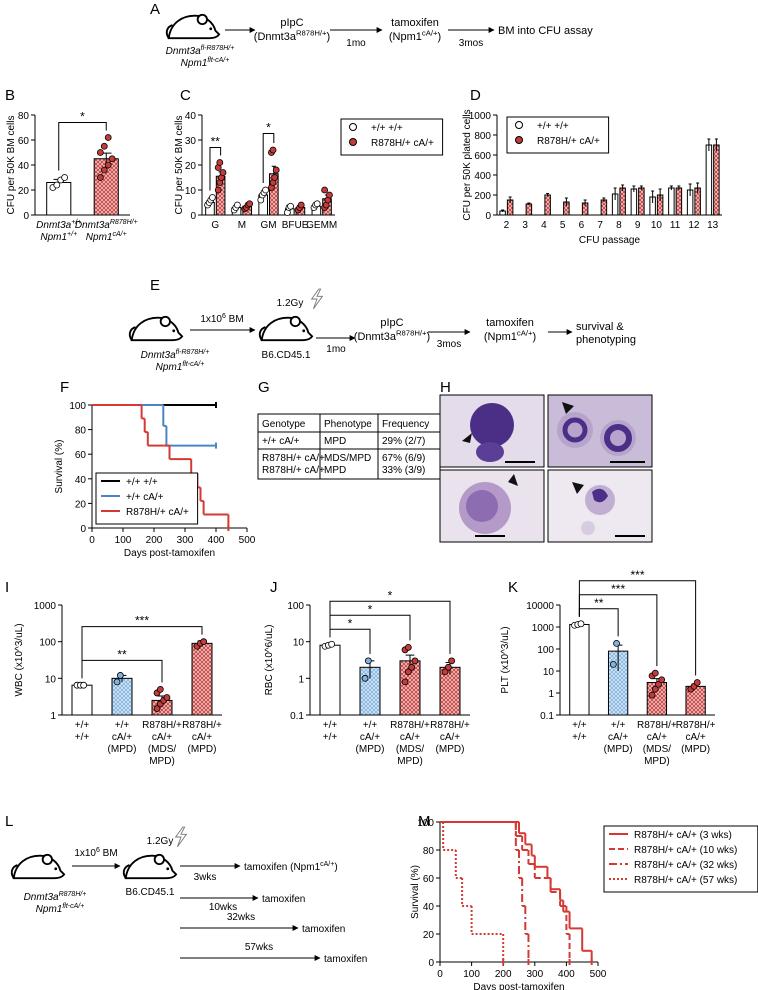 This screenshot has height=990, width=758. I want to click on x-tick-label: BFUE, so click(295, 225).